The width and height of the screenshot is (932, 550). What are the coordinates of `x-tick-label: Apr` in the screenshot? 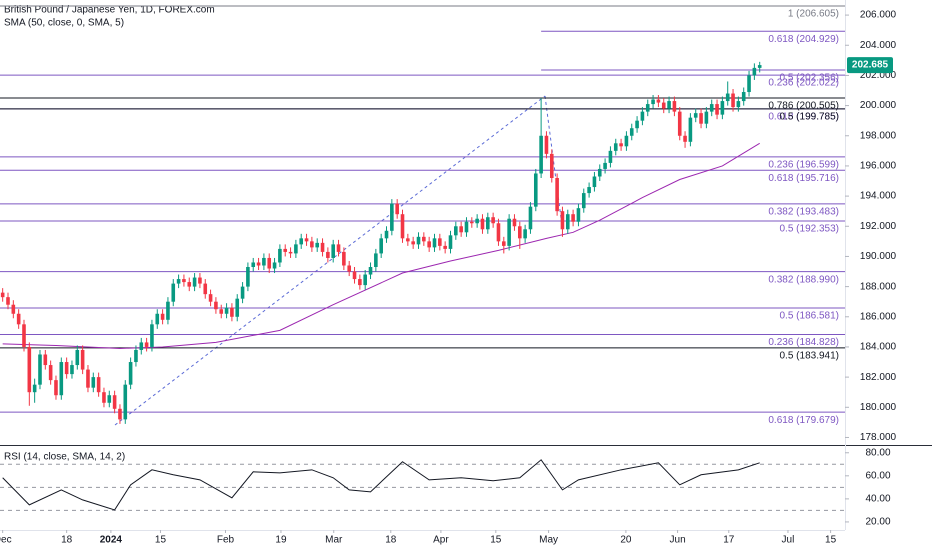 It's located at (441, 540).